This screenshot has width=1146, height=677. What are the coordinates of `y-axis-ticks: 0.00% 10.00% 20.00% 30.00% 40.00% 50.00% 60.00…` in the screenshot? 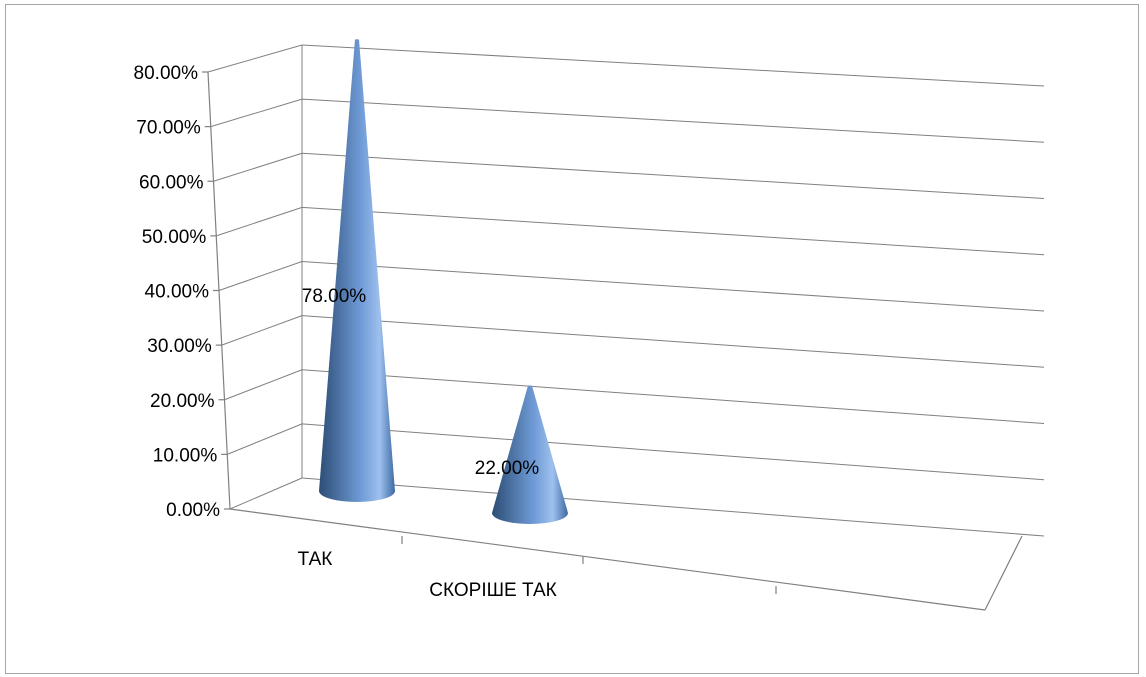 It's located at (182, 292).